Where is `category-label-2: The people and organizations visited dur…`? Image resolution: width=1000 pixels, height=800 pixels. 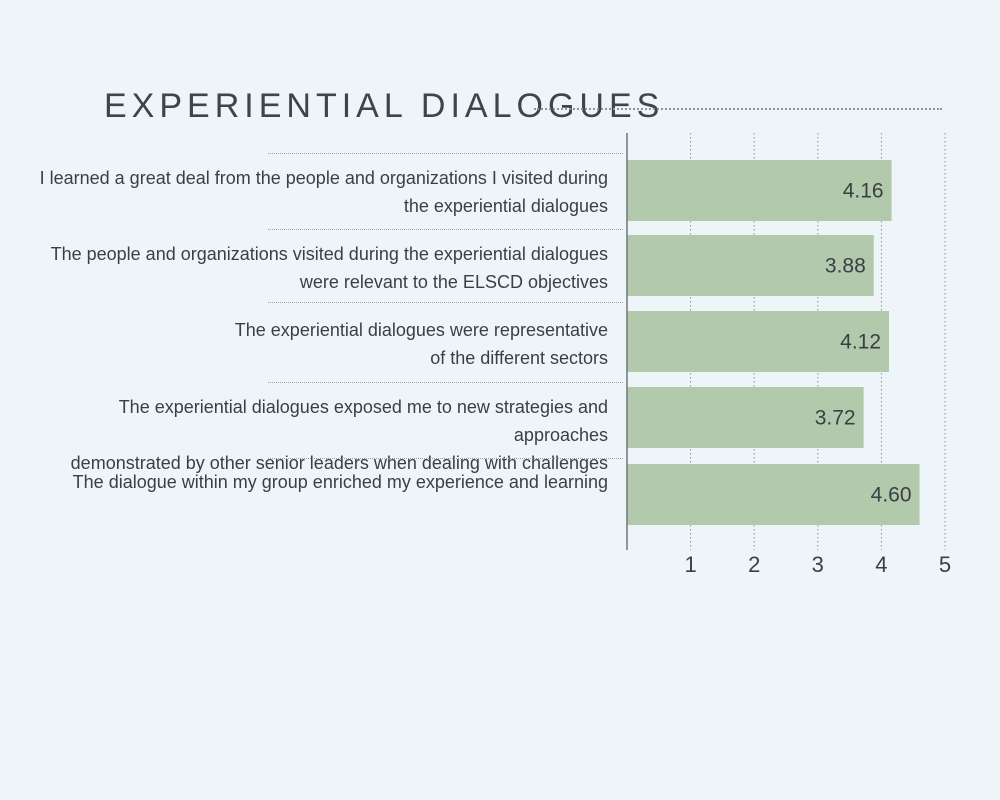 category-label-2: The people and organizations visited dur… is located at coordinates (329, 268).